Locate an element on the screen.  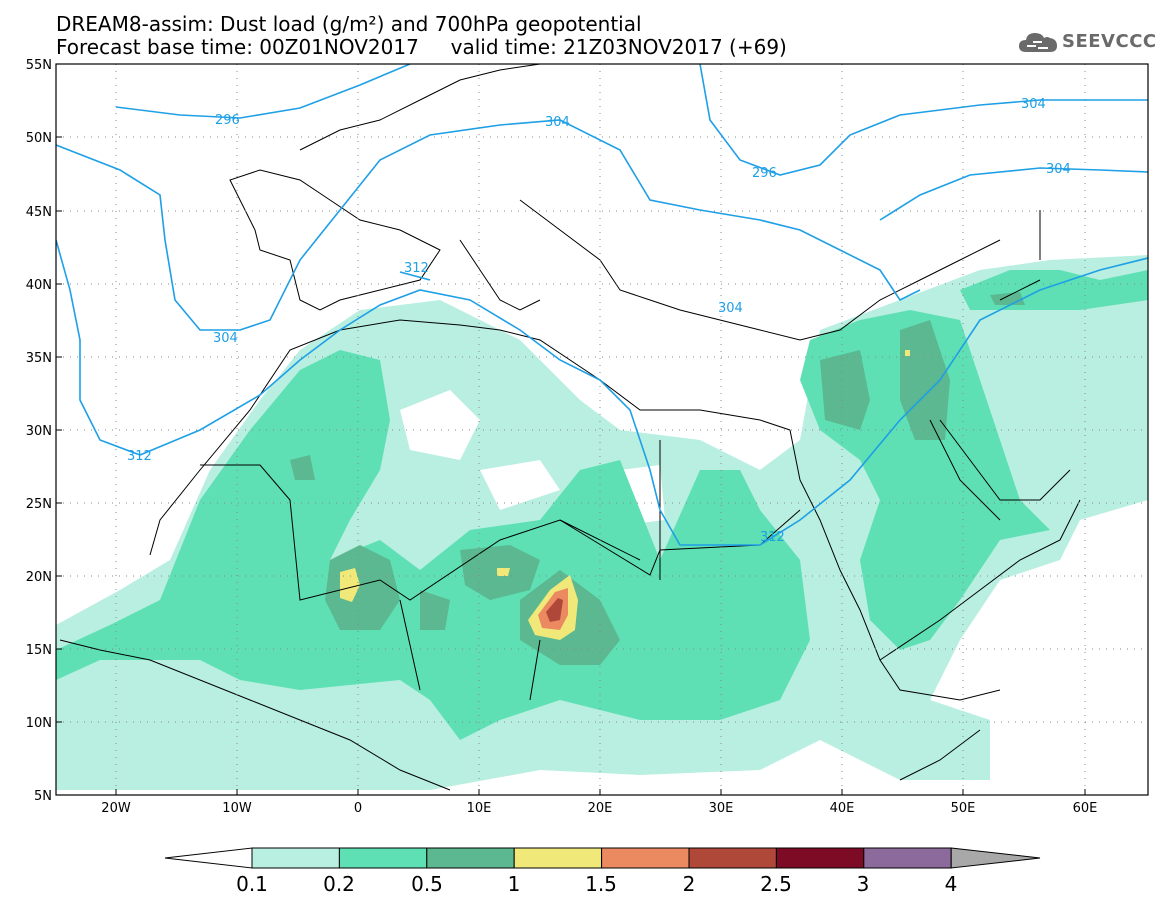
lat-label: 15N is located at coordinates (39, 650).